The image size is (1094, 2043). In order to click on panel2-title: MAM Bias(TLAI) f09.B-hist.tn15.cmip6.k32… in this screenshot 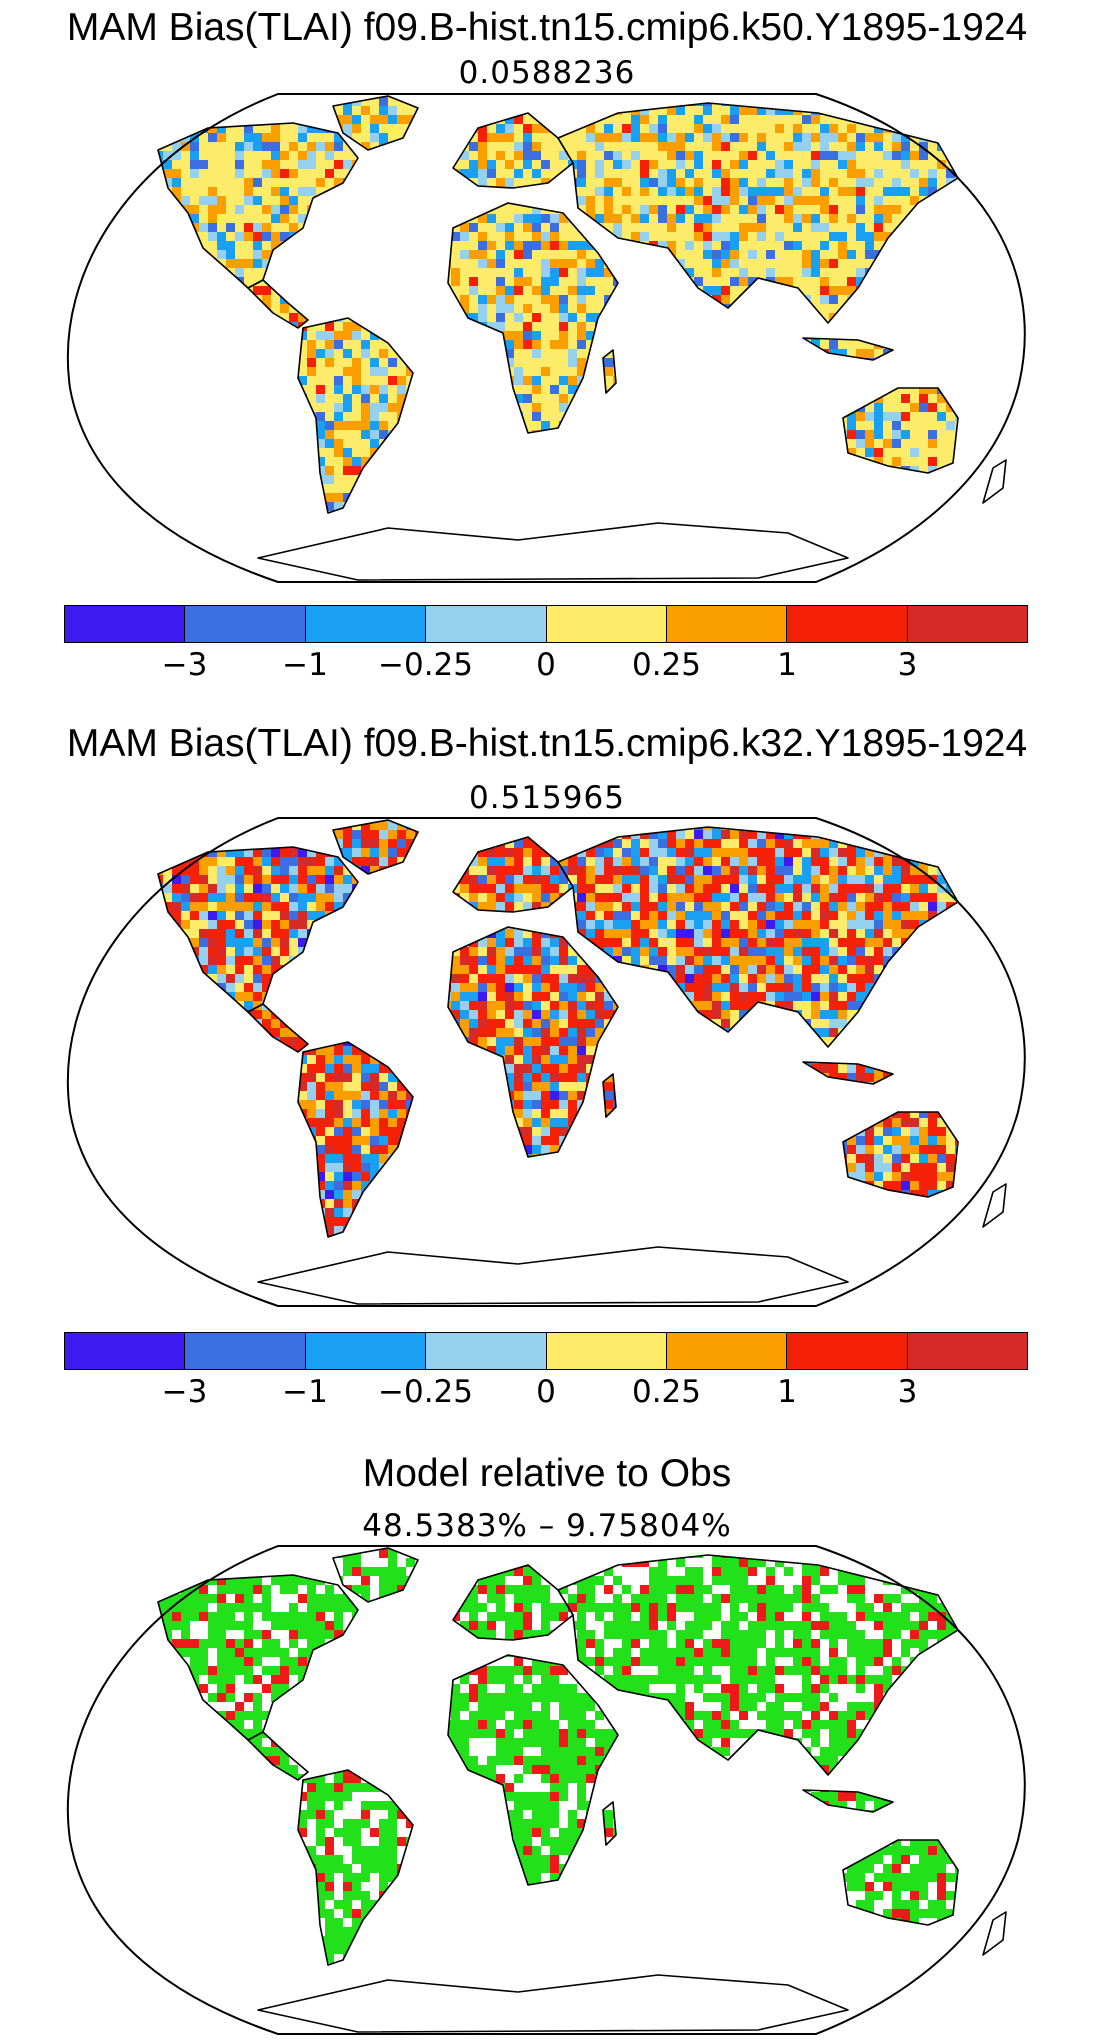, I will do `click(547, 743)`.